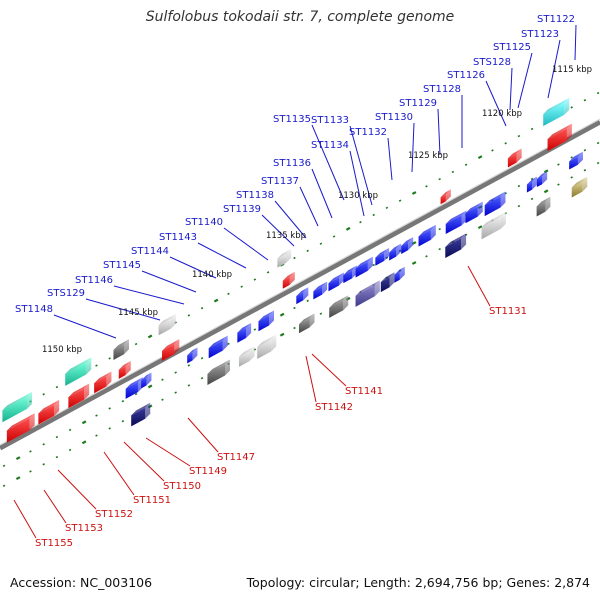 The image size is (600, 600). What do you see at coordinates (286, 236) in the screenshot?
I see `kbp-marker: 1135 kbp` at bounding box center [286, 236].